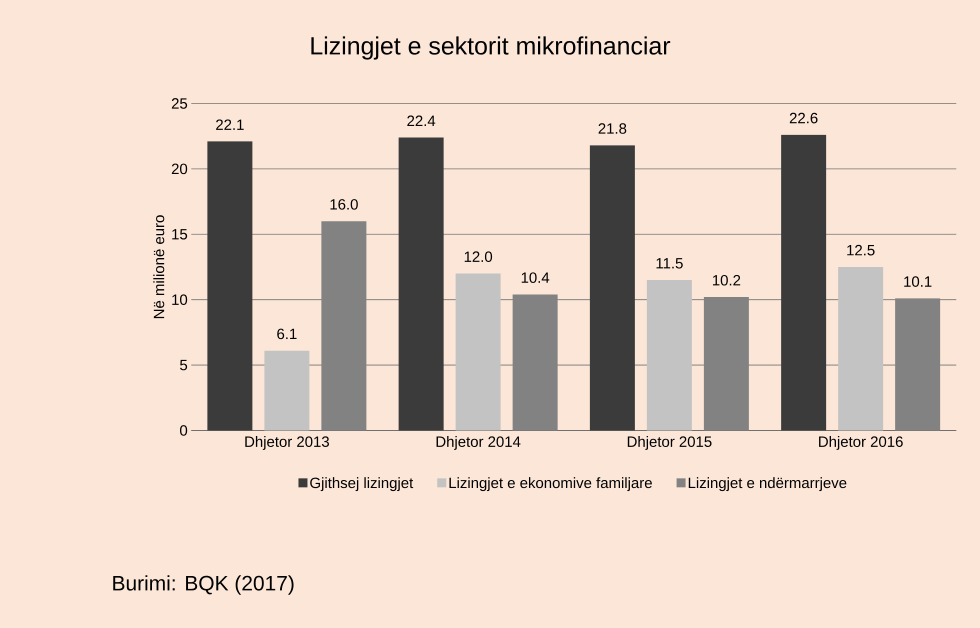 Image resolution: width=980 pixels, height=628 pixels. I want to click on data-label: 12.5, so click(861, 250).